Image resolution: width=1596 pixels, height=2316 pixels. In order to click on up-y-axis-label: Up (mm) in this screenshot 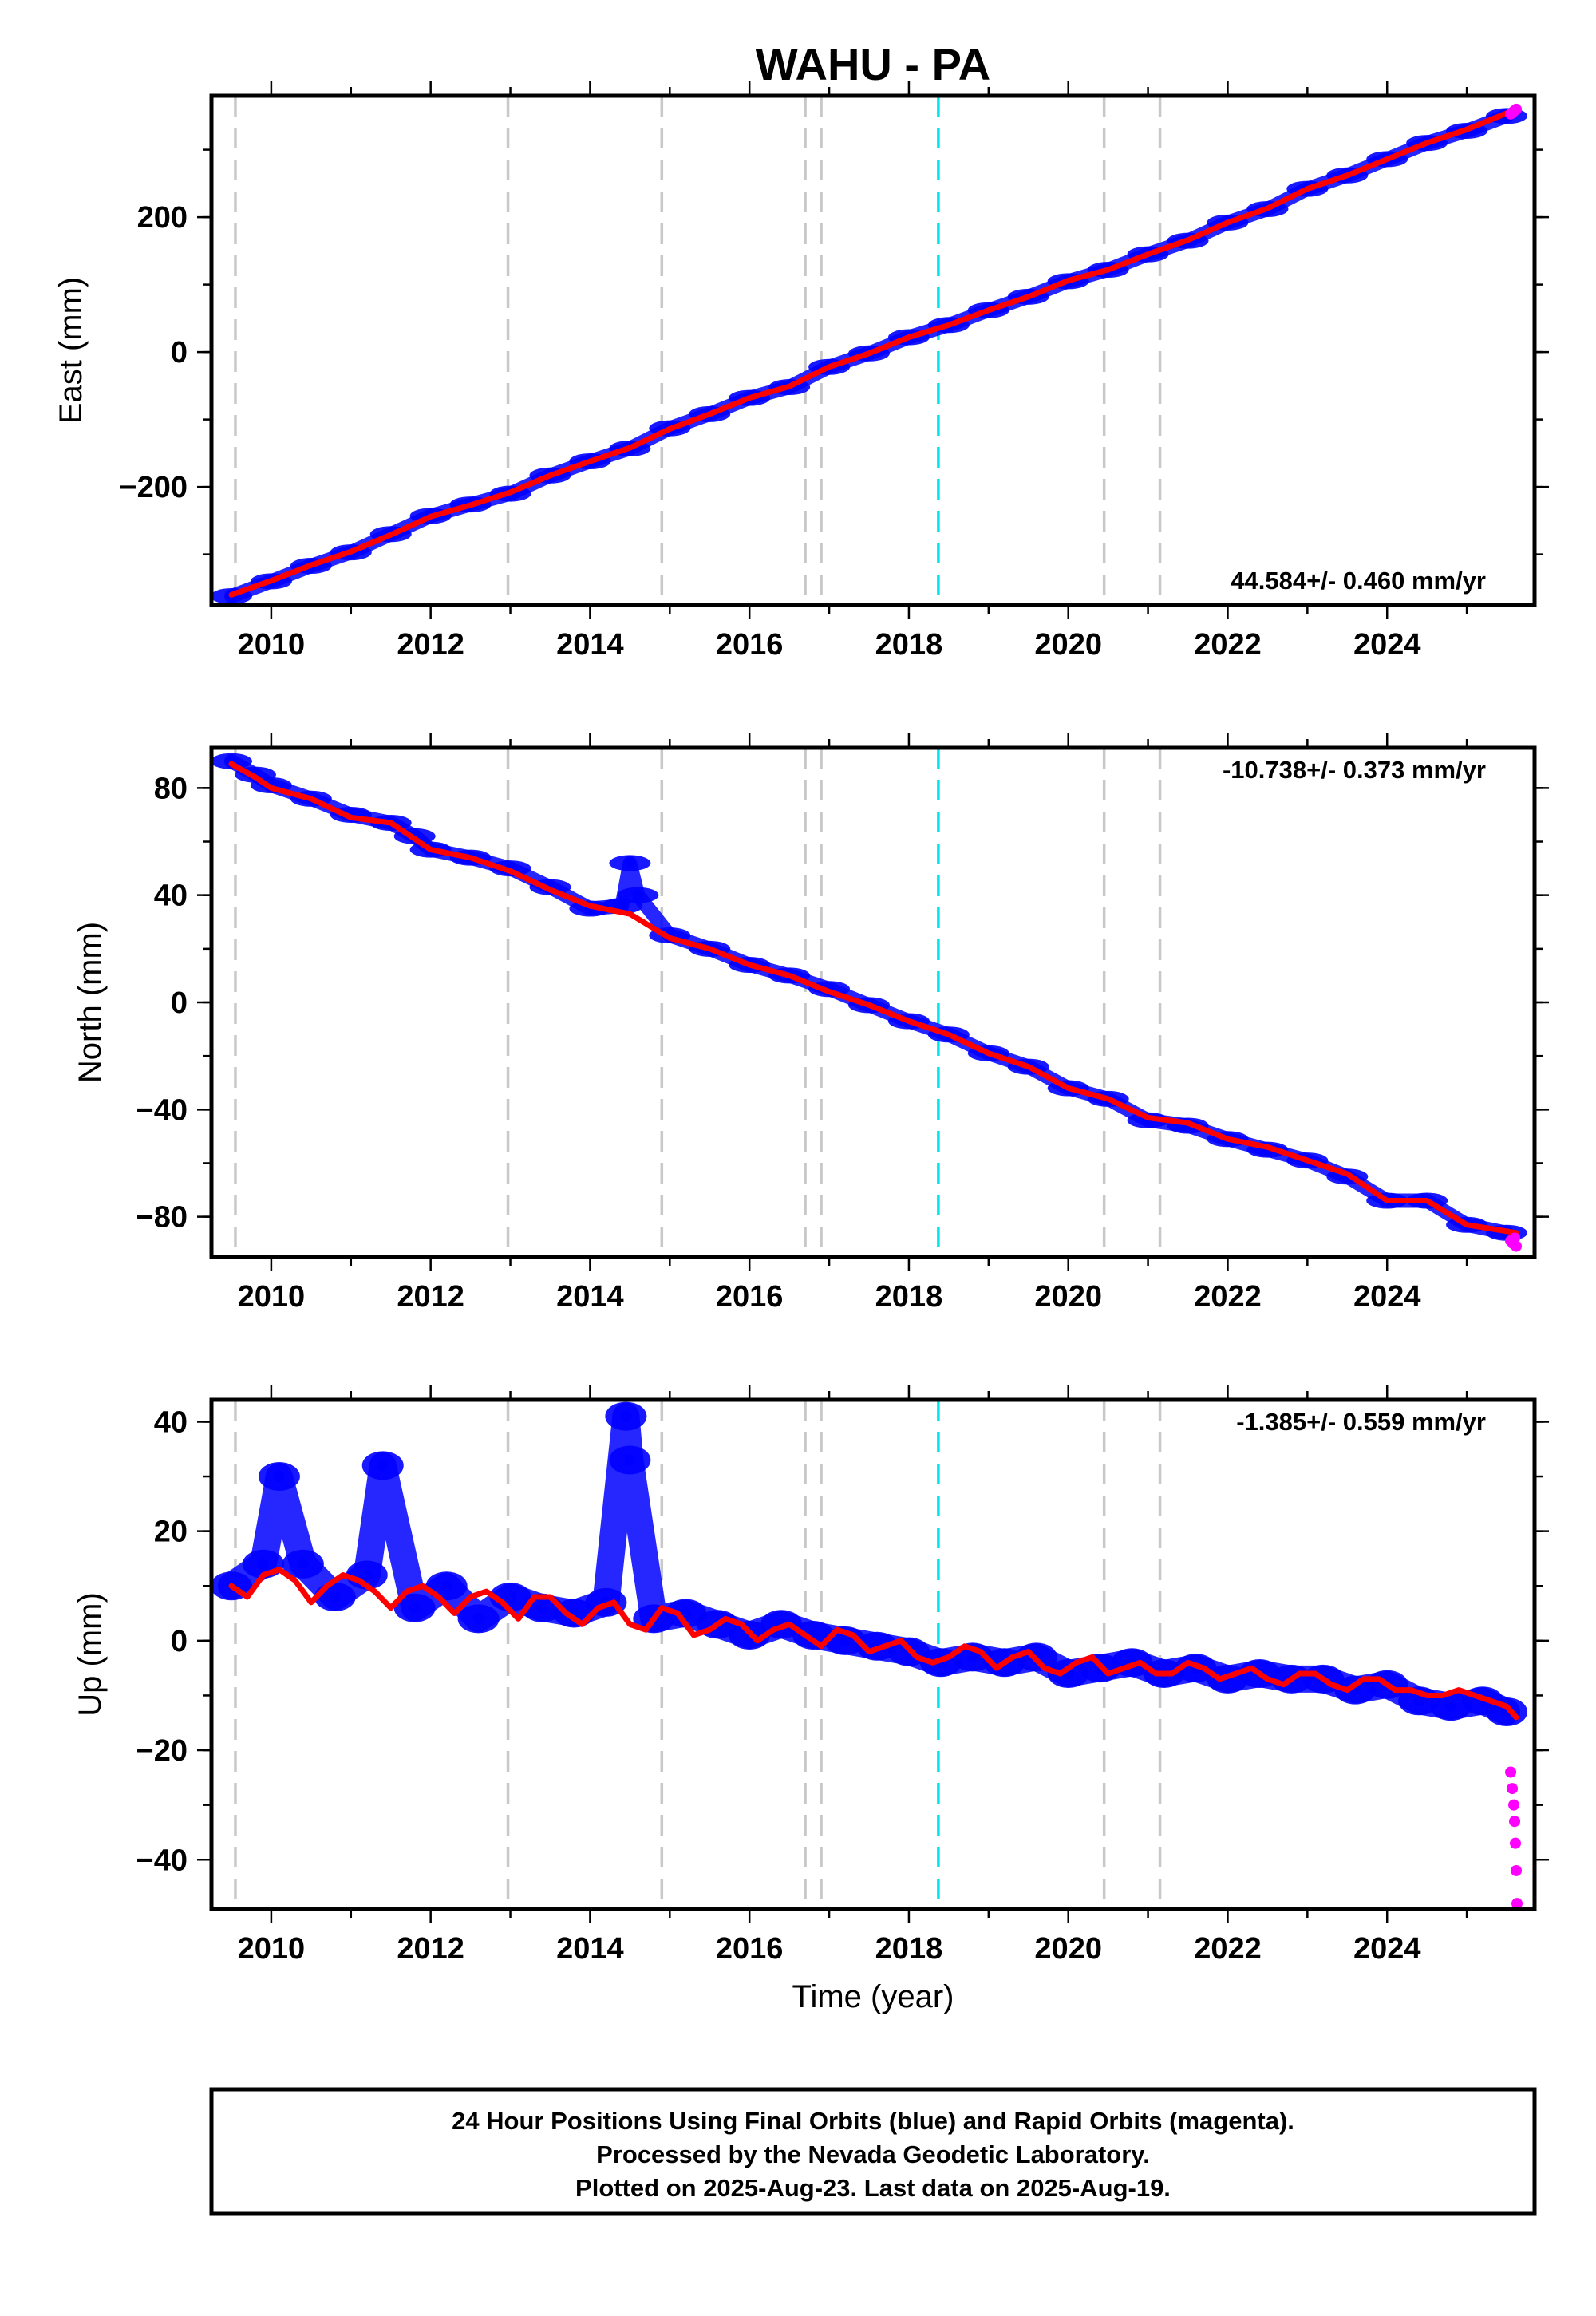, I will do `click(90, 1654)`.